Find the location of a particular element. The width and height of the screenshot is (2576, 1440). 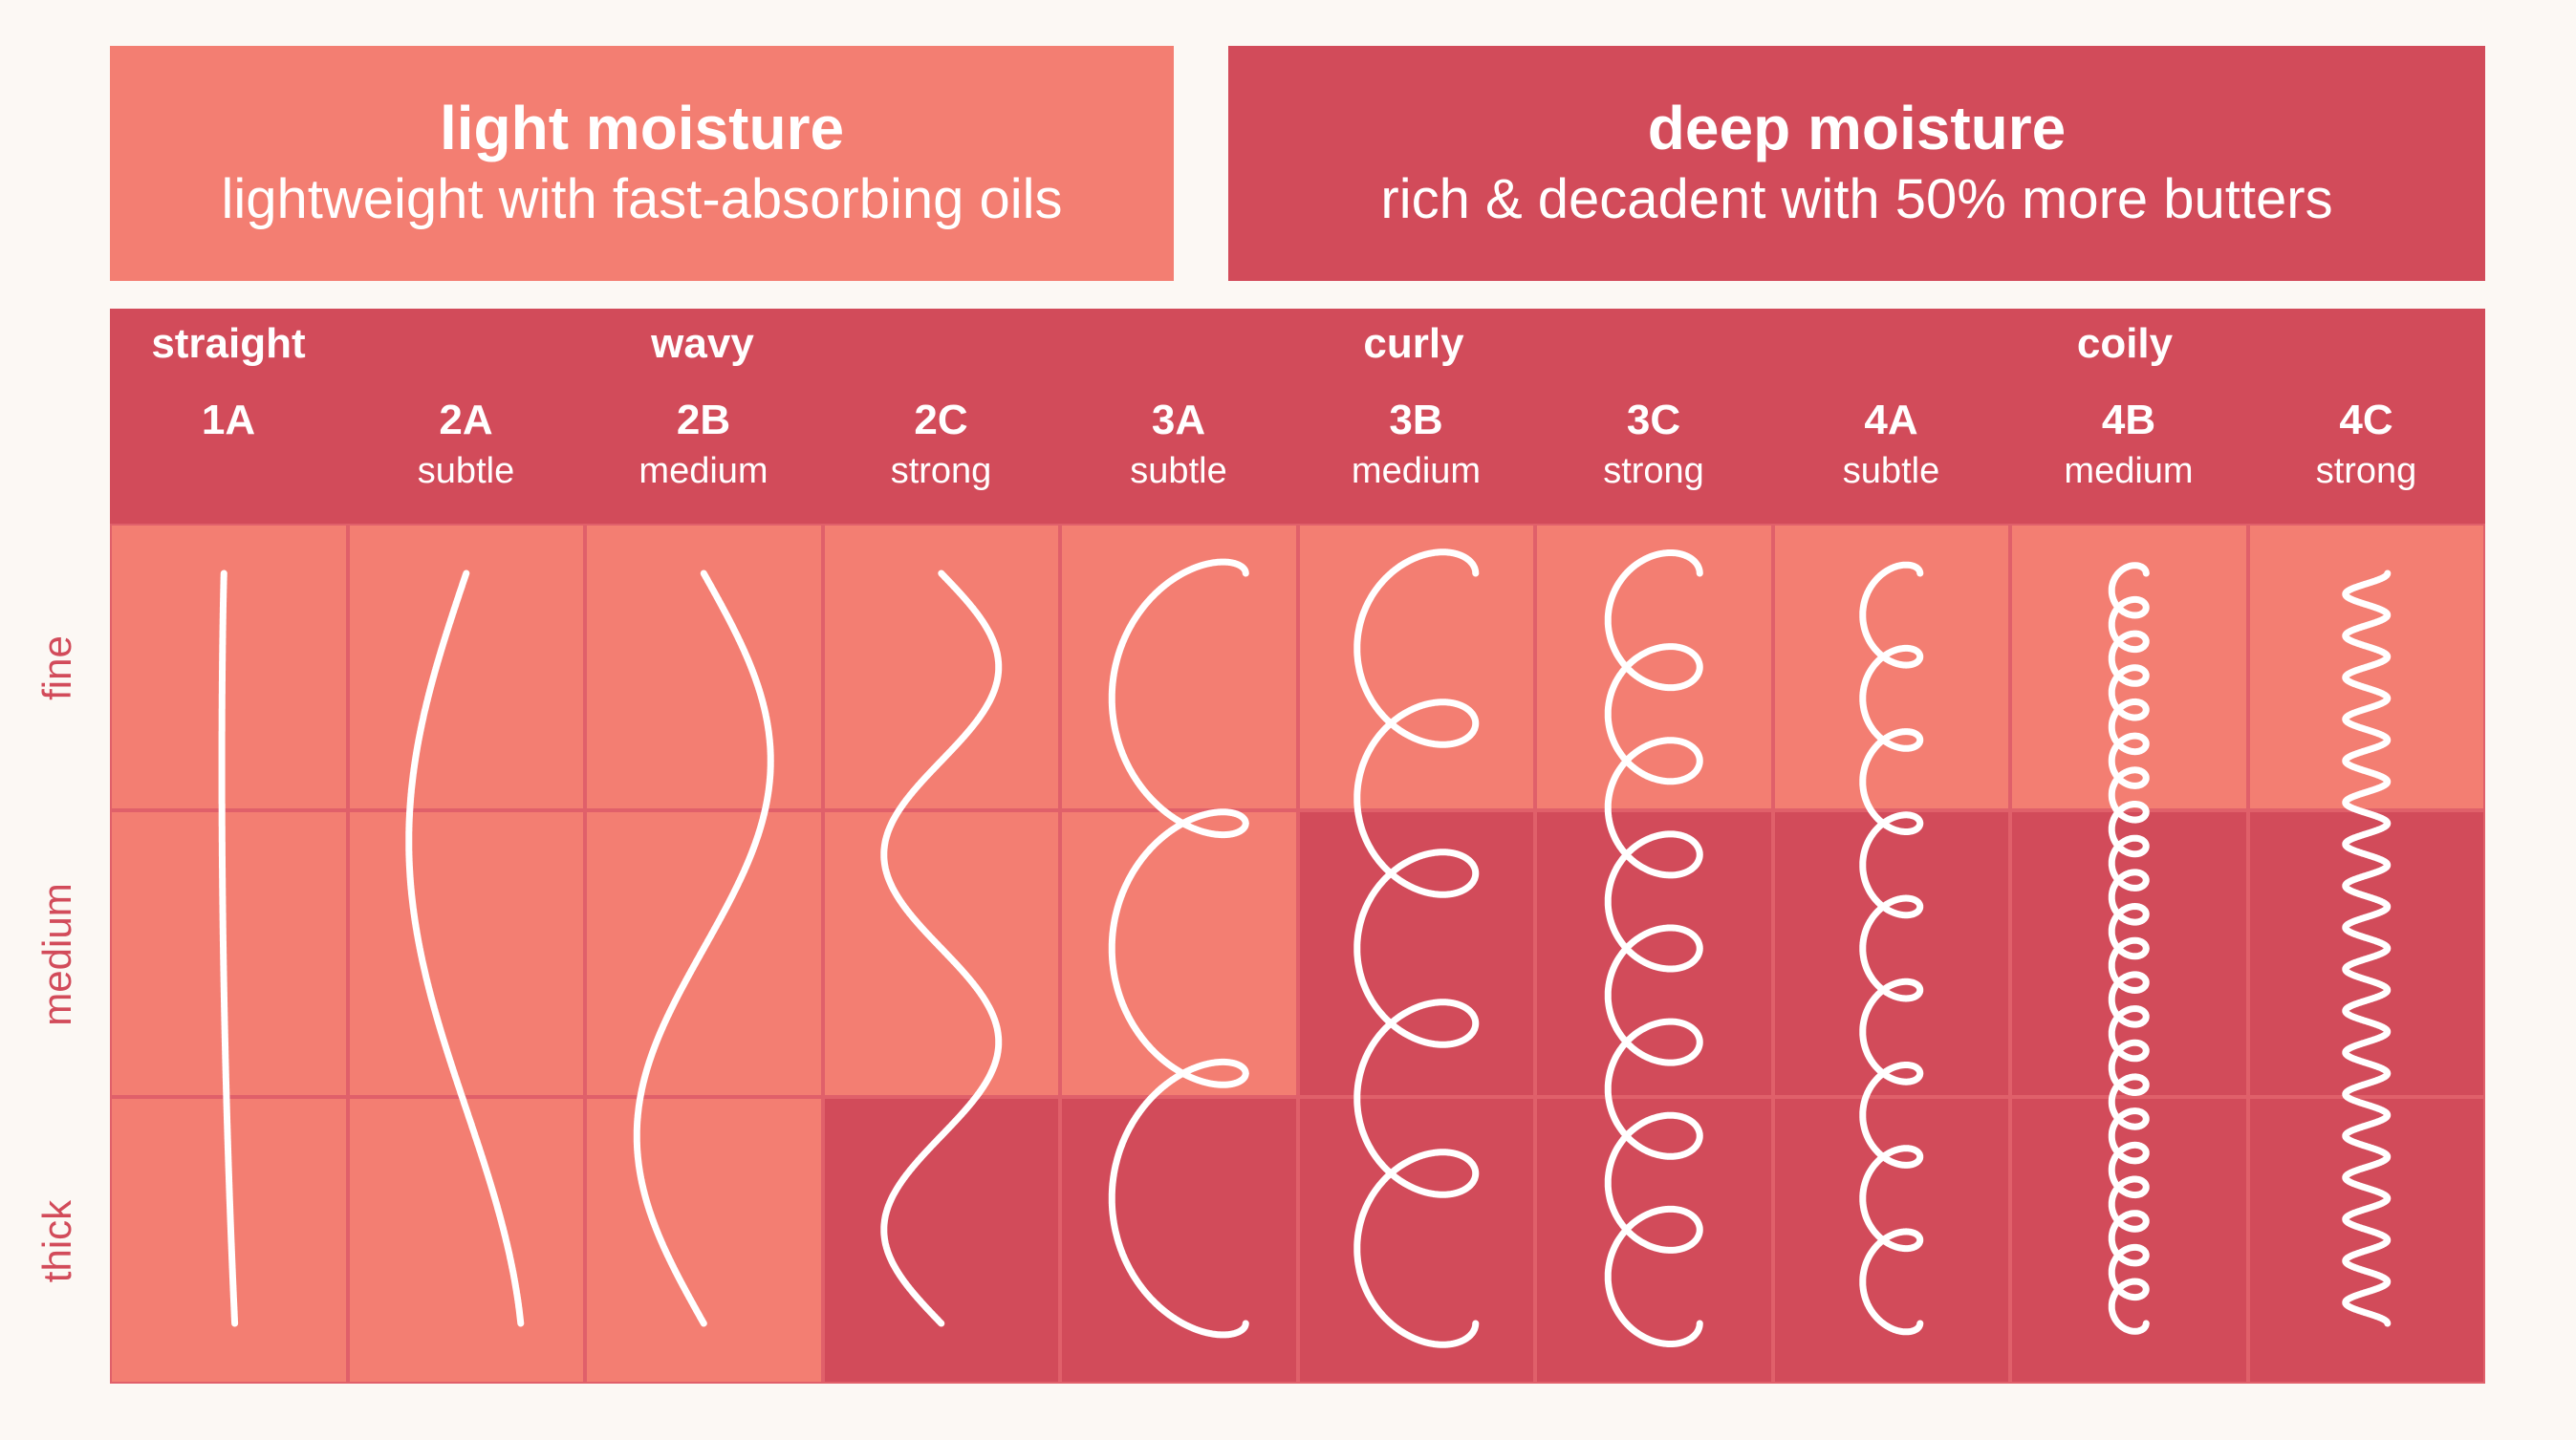

strand-2c is located at coordinates (941, 948).